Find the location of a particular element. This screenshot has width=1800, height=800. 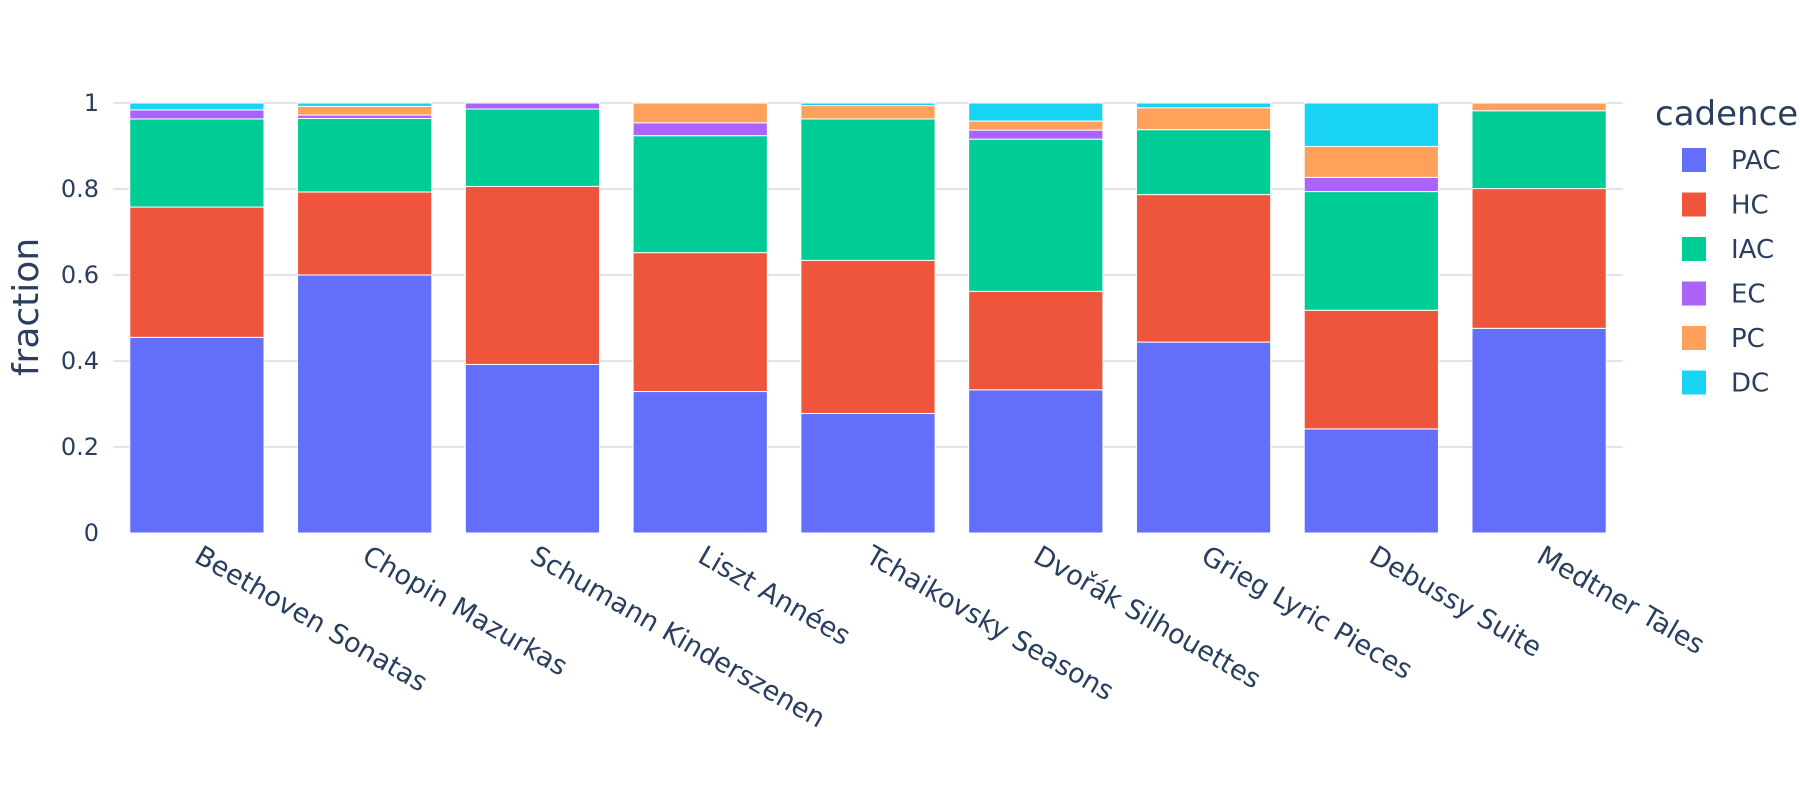

legend-title: cadence is located at coordinates (1726, 114).